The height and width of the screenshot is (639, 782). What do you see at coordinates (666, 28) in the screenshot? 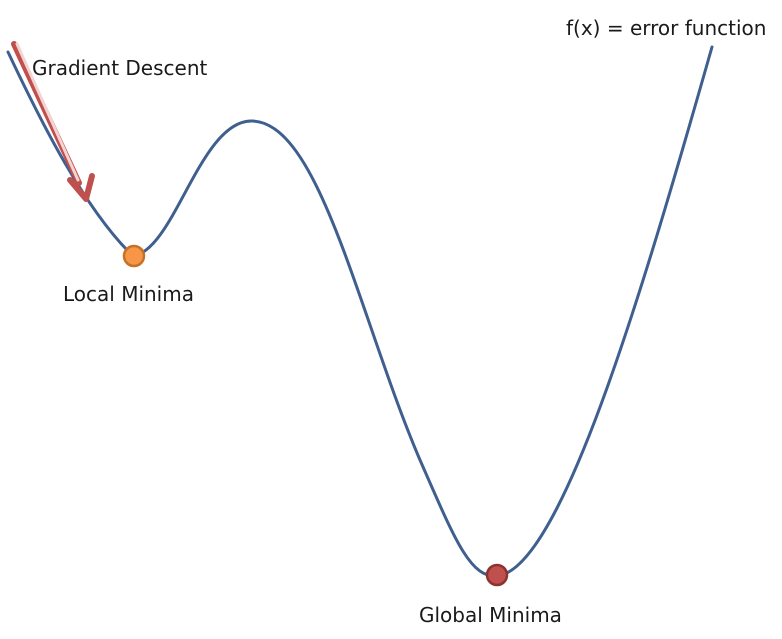
I see `function-label: f(x) = error function` at bounding box center [666, 28].